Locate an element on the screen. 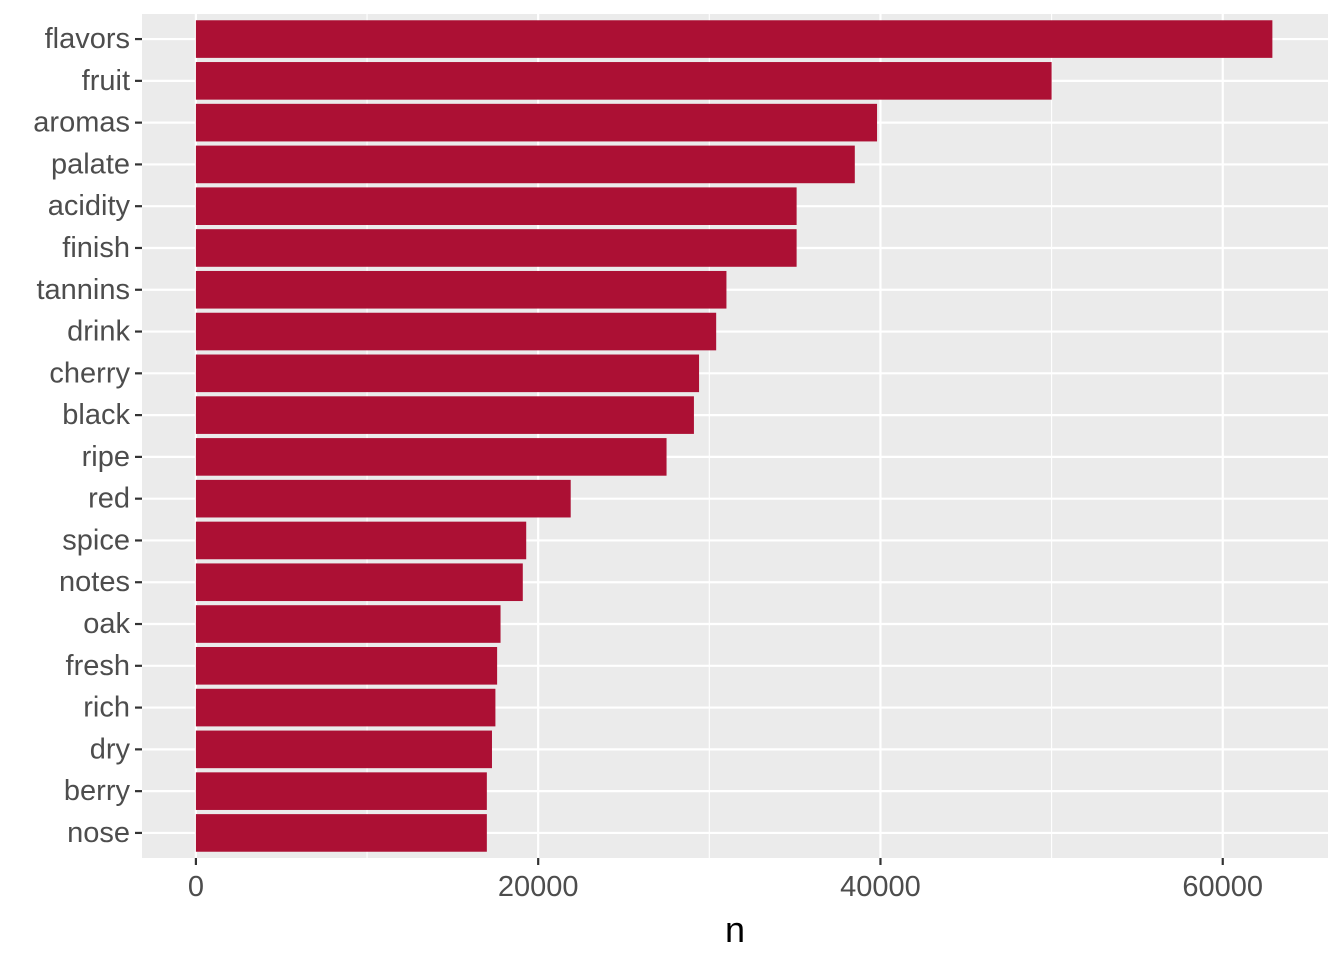 This screenshot has width=1344, height=960. y-tick-label: ripe is located at coordinates (106, 457).